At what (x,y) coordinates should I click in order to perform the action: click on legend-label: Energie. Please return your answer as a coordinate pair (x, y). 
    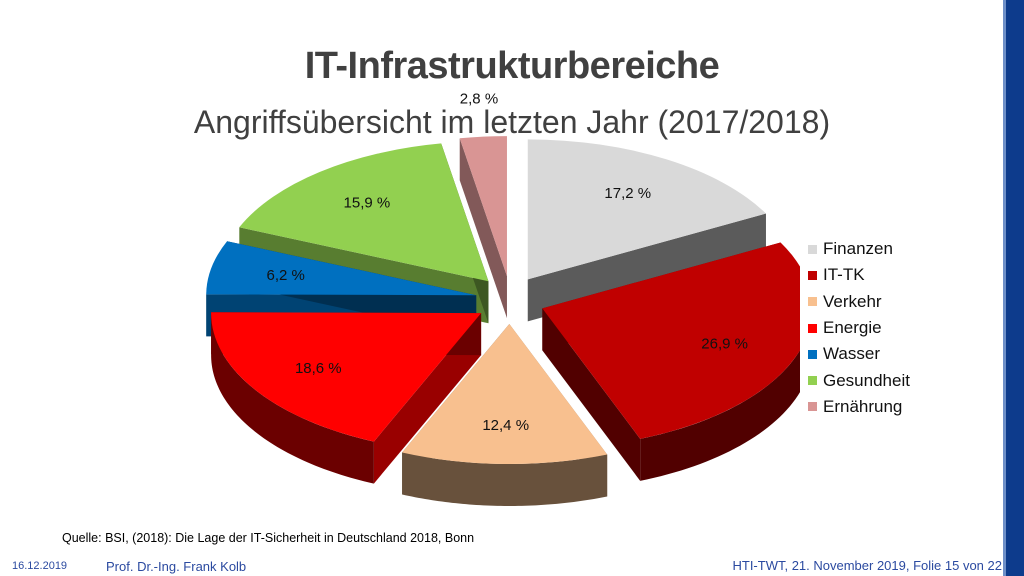
    Looking at the image, I should click on (852, 328).